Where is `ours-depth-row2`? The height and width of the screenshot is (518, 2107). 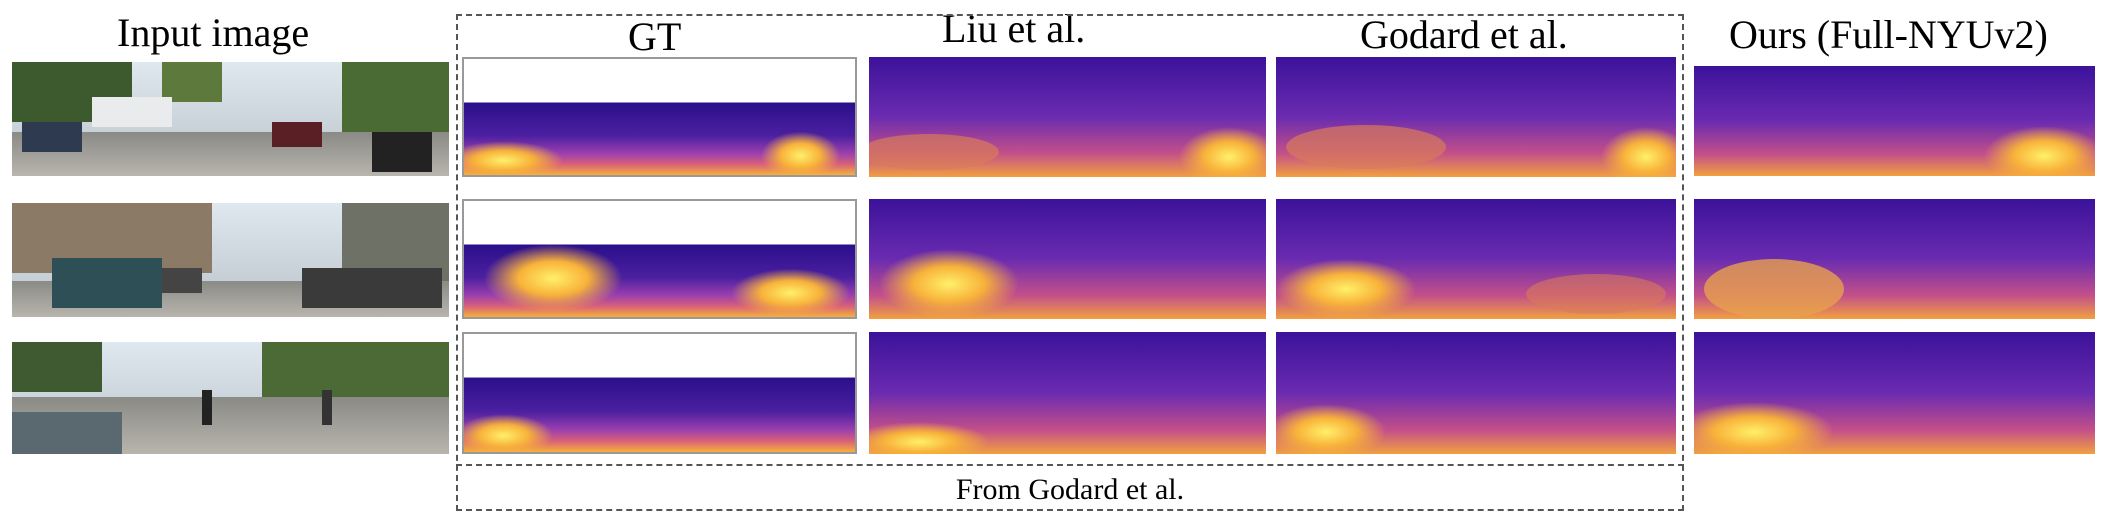 ours-depth-row2 is located at coordinates (1894, 259).